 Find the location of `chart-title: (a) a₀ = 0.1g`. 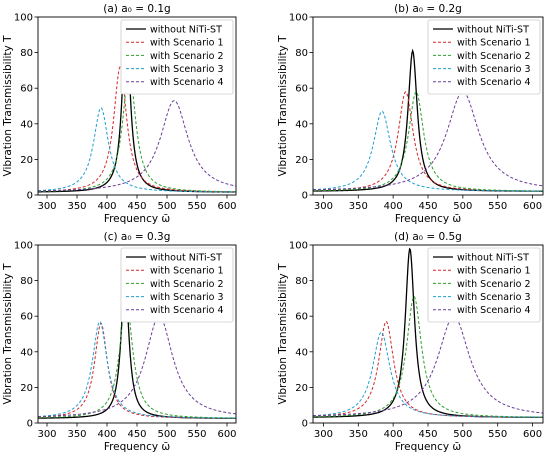

chart-title: (a) a₀ = 0.1g is located at coordinates (136, 9).